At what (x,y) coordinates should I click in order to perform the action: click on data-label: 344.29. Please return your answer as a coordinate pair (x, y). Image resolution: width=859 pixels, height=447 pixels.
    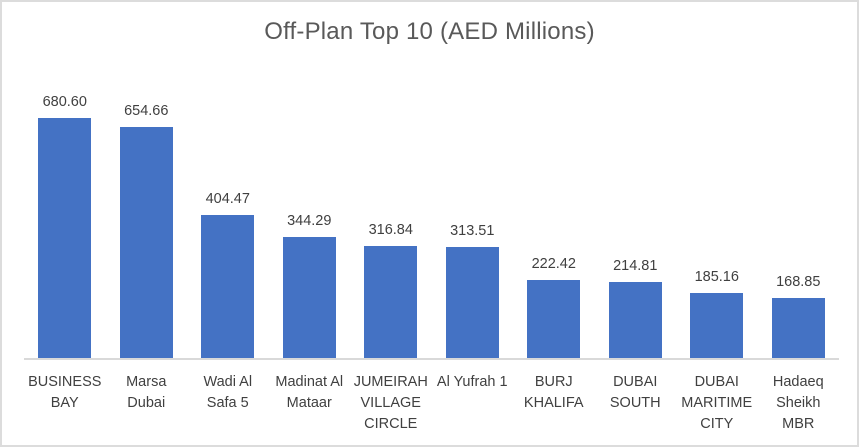
    Looking at the image, I should click on (309, 221).